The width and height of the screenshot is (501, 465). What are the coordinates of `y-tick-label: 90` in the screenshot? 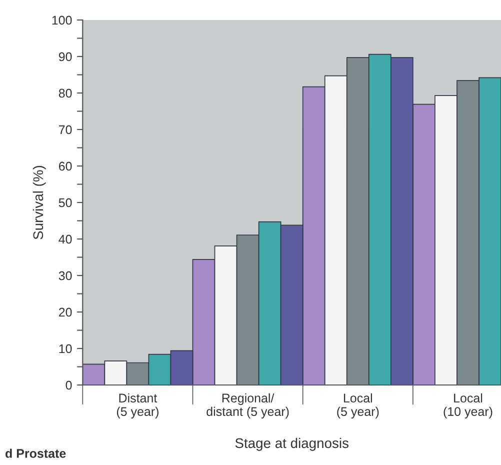 It's located at (65, 57).